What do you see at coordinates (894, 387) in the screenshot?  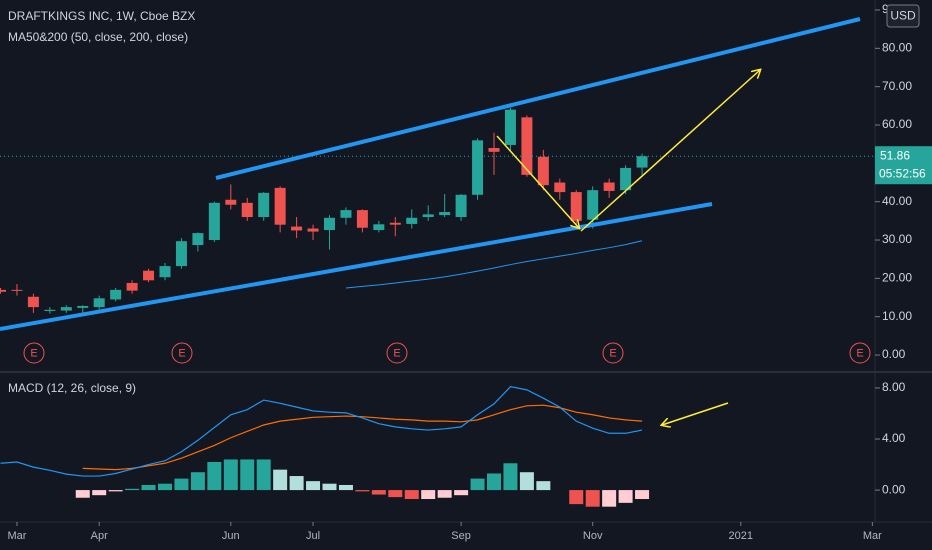 I see `y-tick-label: 8.00` at bounding box center [894, 387].